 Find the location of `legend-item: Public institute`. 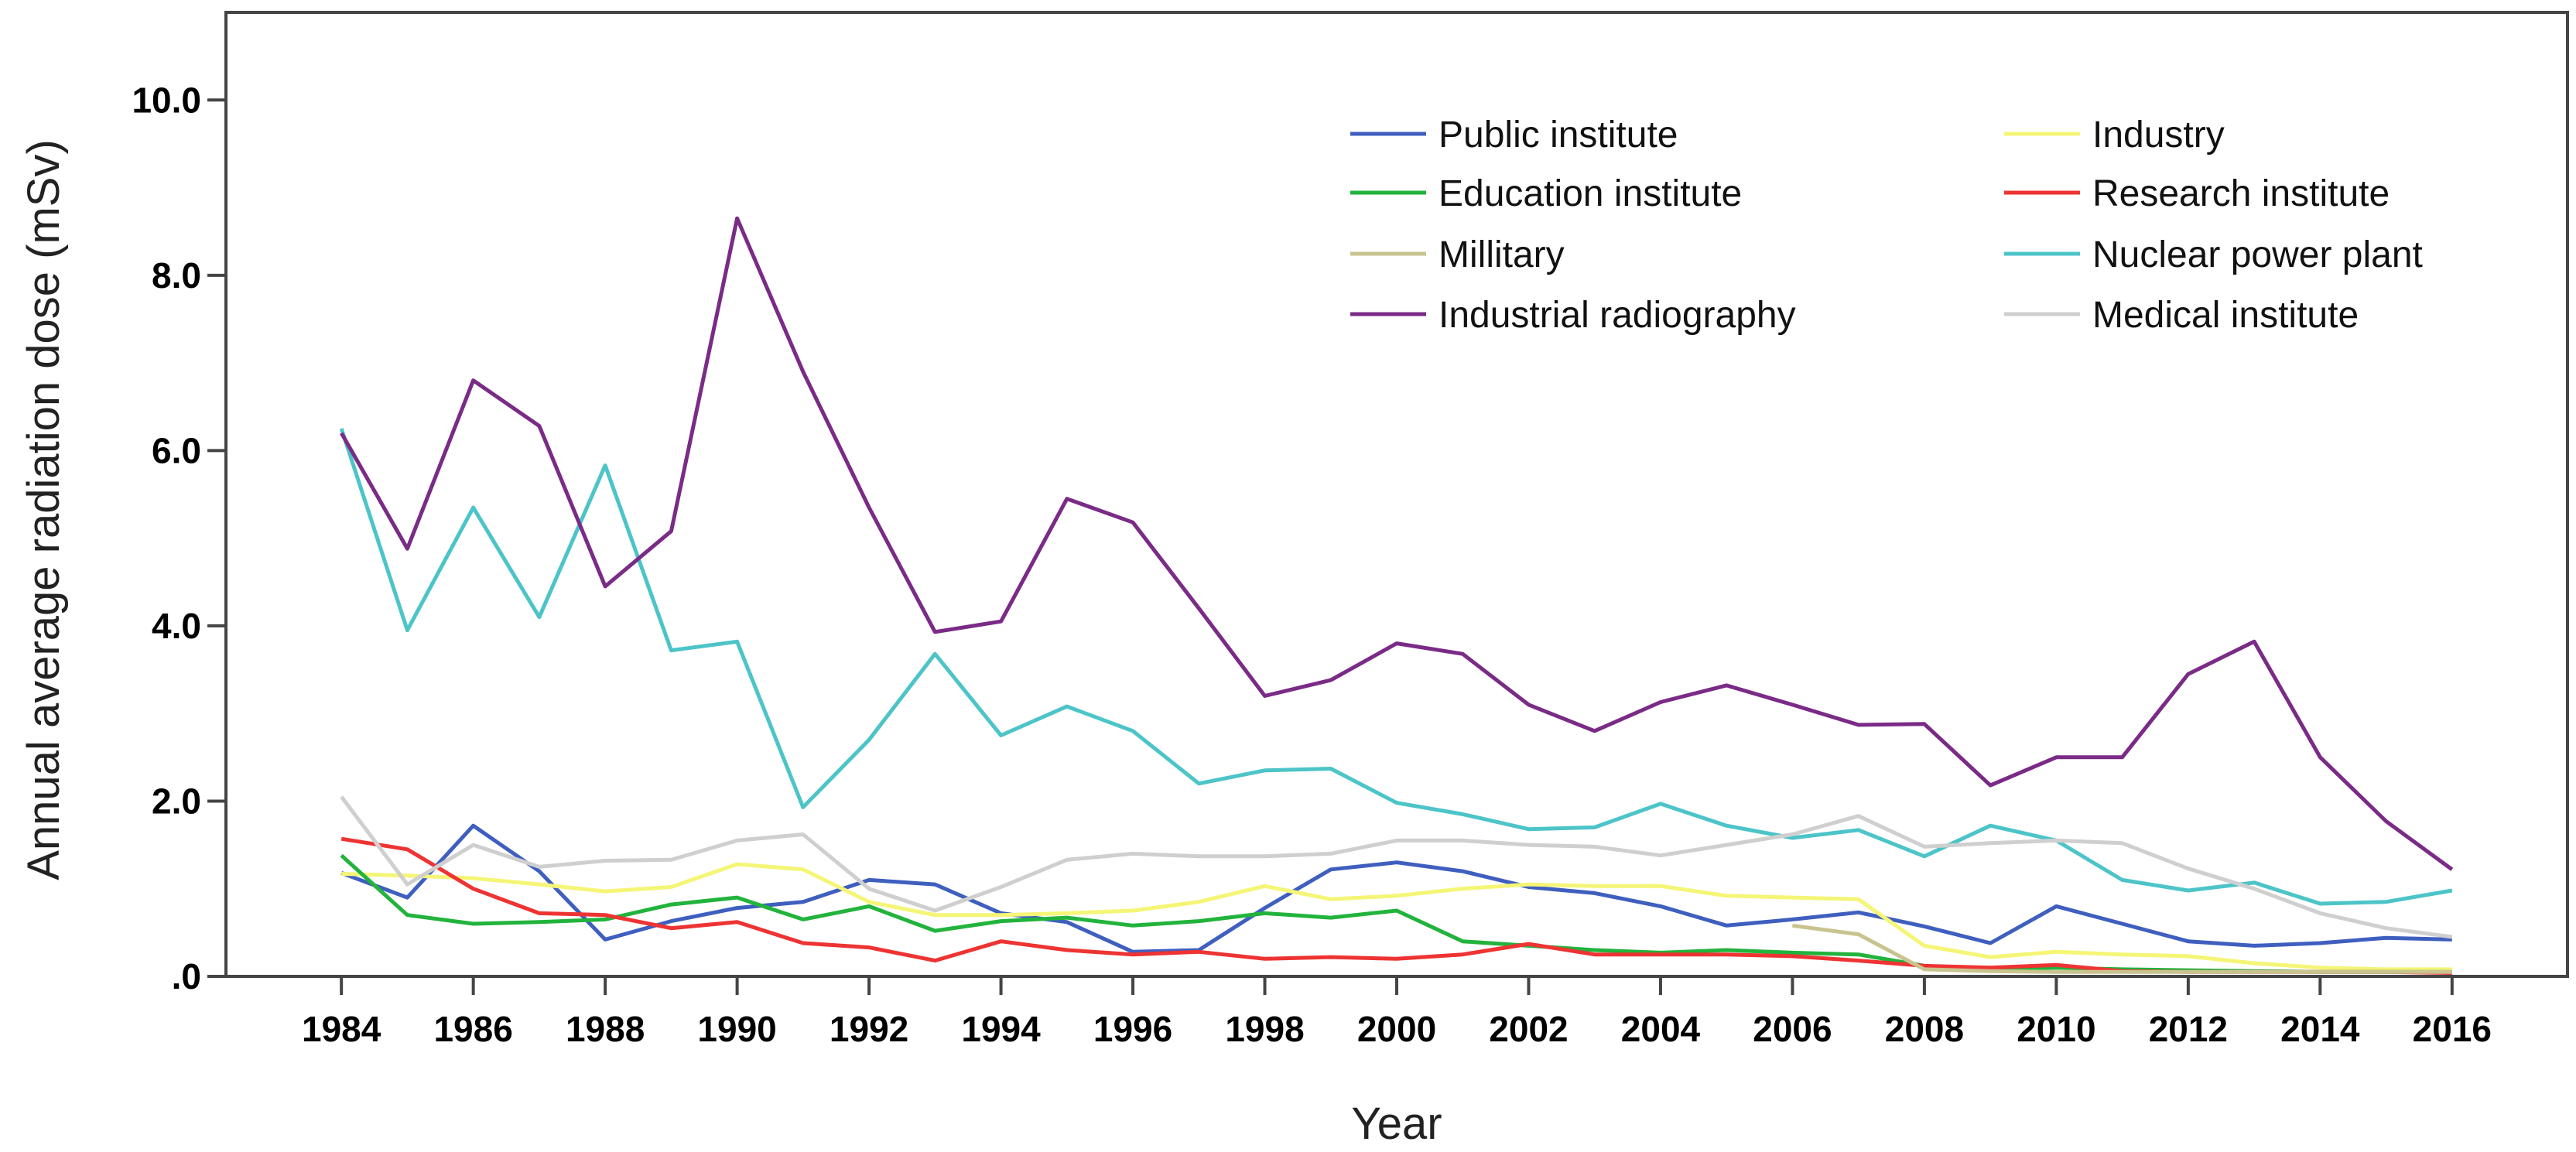

legend-item: Public institute is located at coordinates (1514, 135).